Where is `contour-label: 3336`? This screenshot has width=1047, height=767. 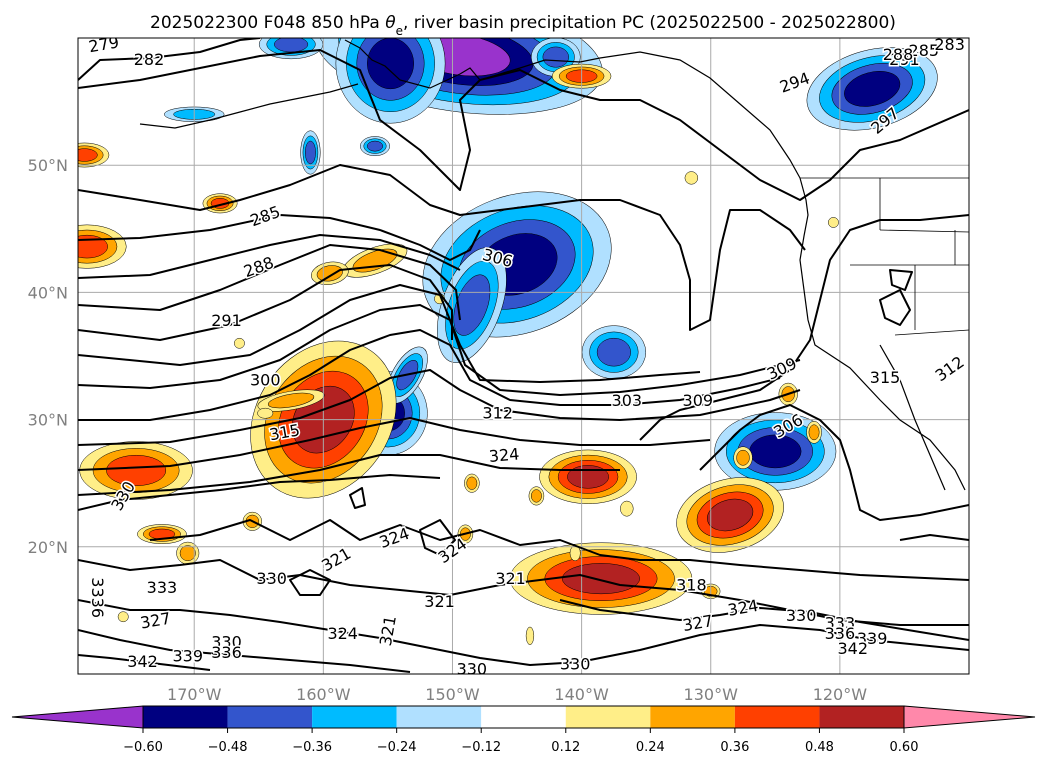
contour-label: 3336 is located at coordinates (97, 597).